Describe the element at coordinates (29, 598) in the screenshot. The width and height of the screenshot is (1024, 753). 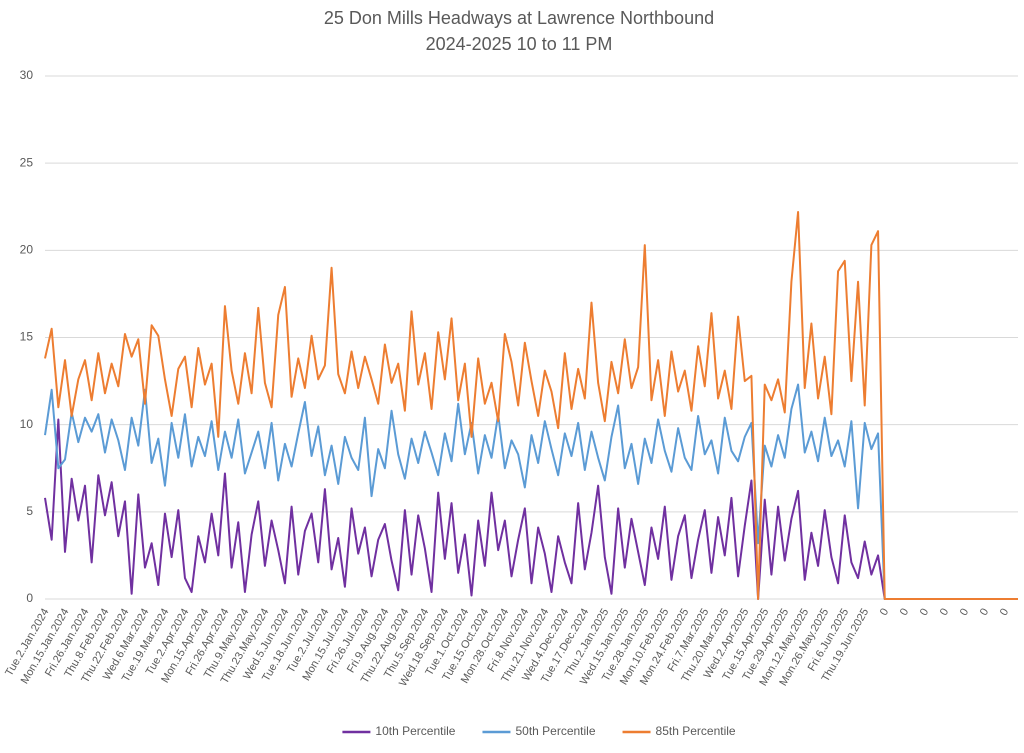
I see `y-tick-label: 0` at that location.